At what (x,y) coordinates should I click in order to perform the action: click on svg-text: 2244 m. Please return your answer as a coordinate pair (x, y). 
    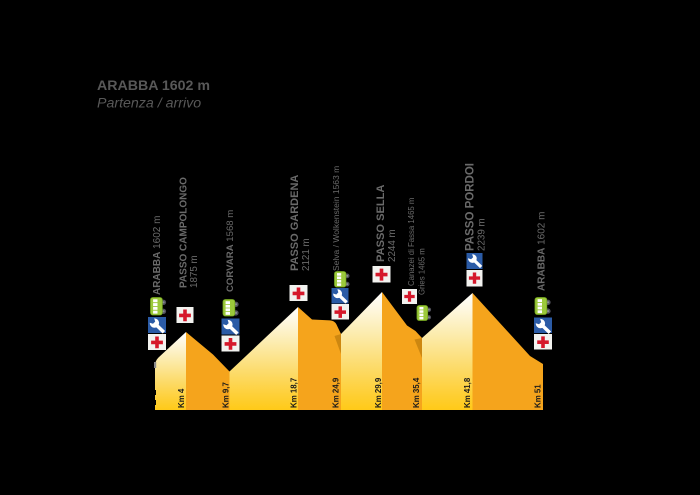
    Looking at the image, I should click on (392, 245).